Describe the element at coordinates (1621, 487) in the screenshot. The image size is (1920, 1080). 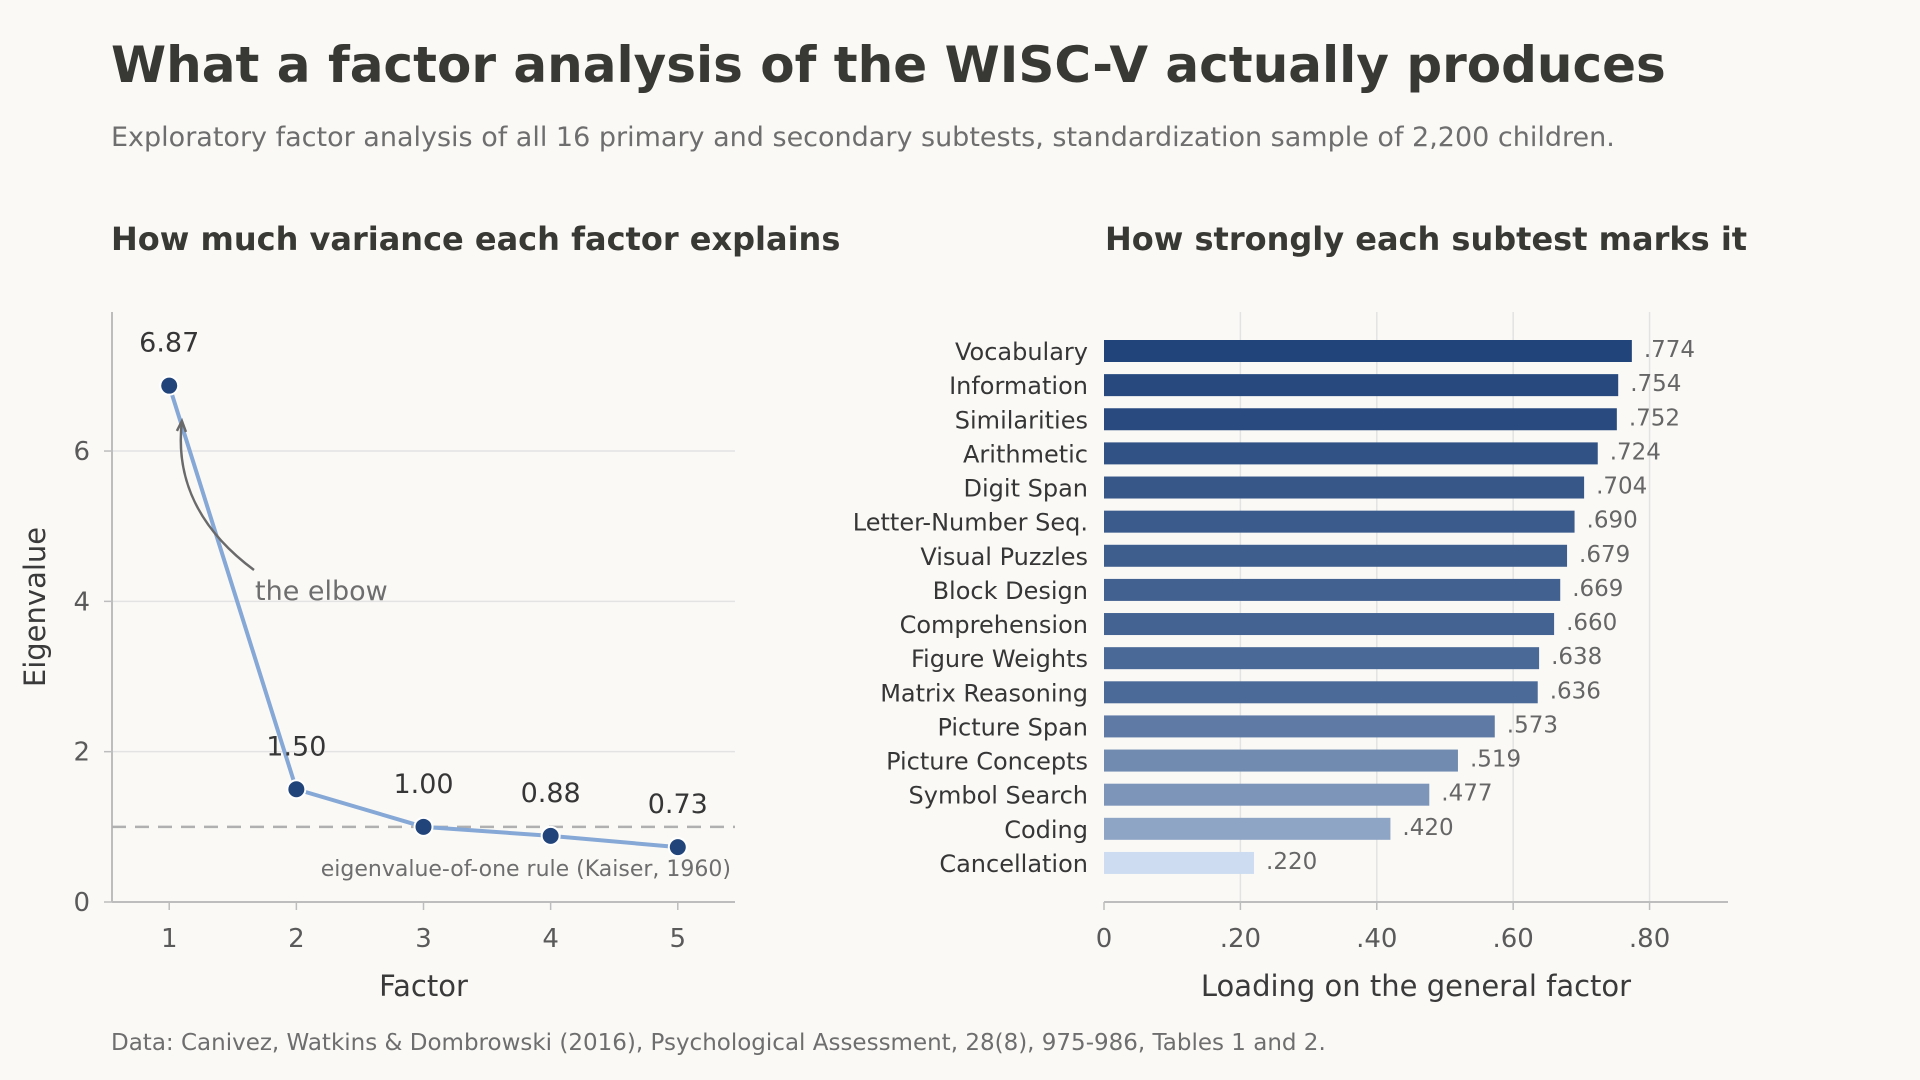
I see `loading-value-label: .704` at that location.